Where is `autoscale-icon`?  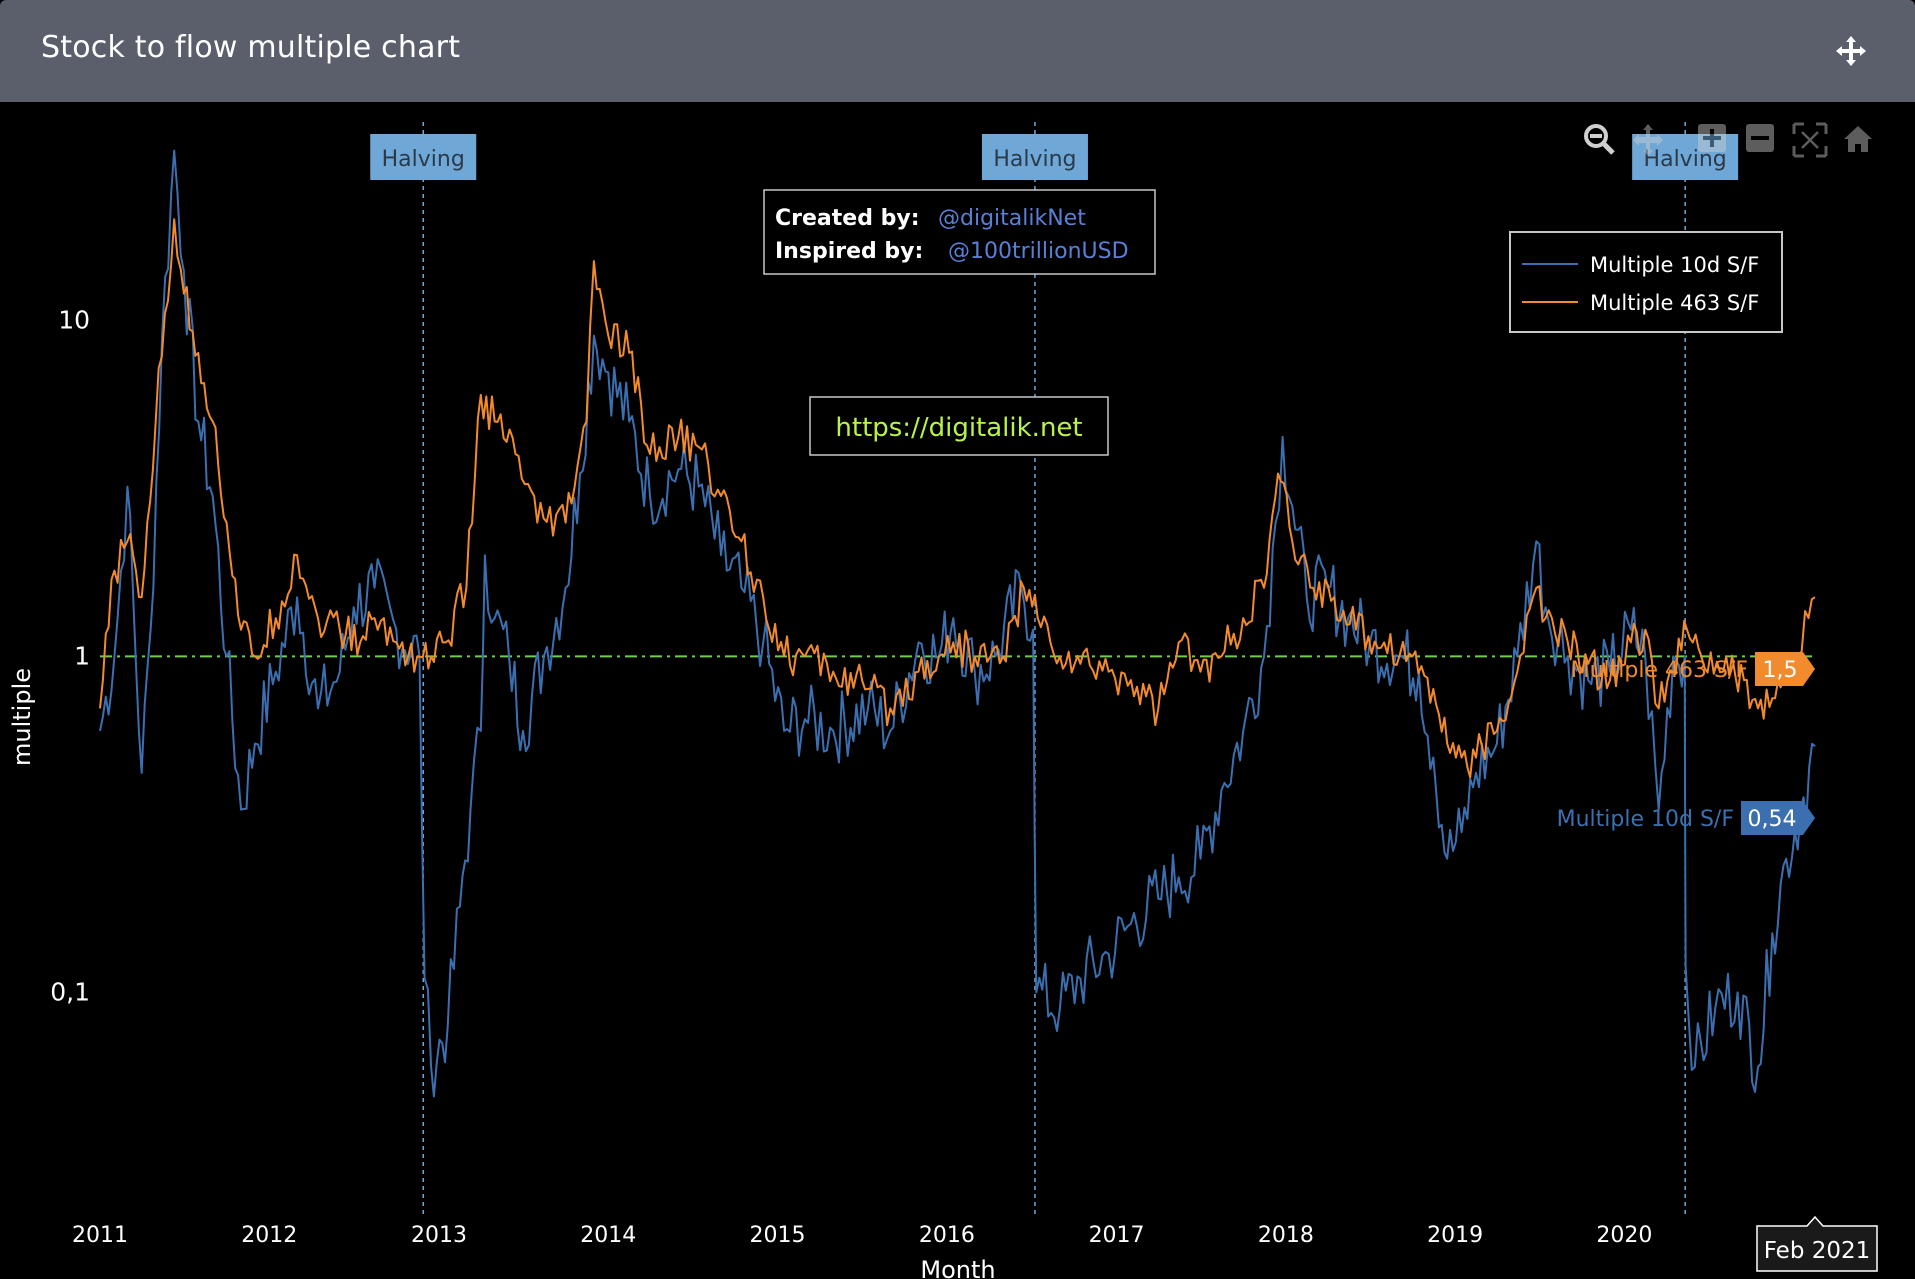
autoscale-icon is located at coordinates (1810, 140).